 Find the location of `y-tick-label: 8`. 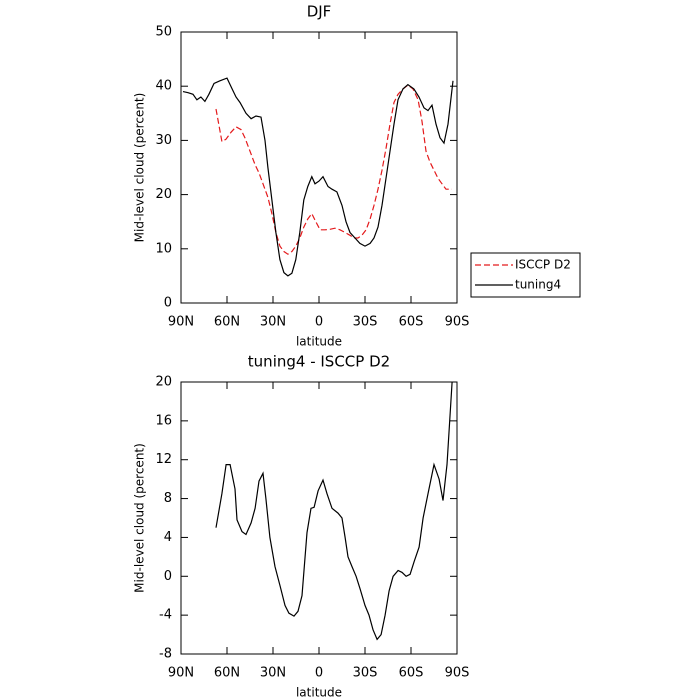

y-tick-label: 8 is located at coordinates (168, 498).